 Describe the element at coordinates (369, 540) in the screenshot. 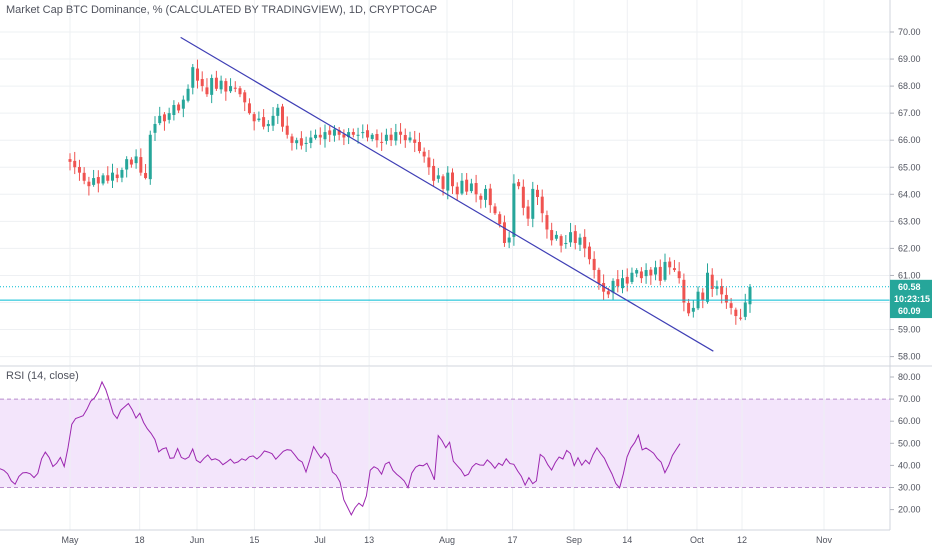

I see `date-tick-label: 13` at that location.